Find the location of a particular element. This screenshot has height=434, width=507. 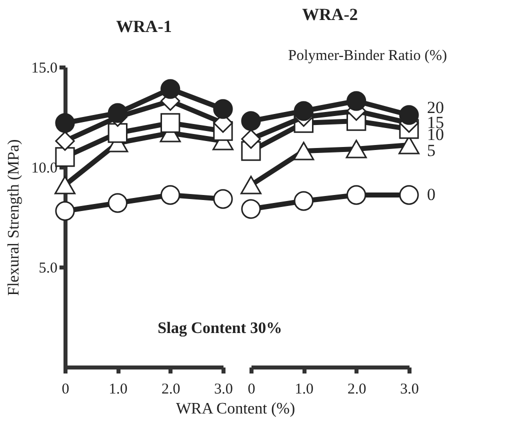

y-tick-label: 5.0 is located at coordinates (48, 268).